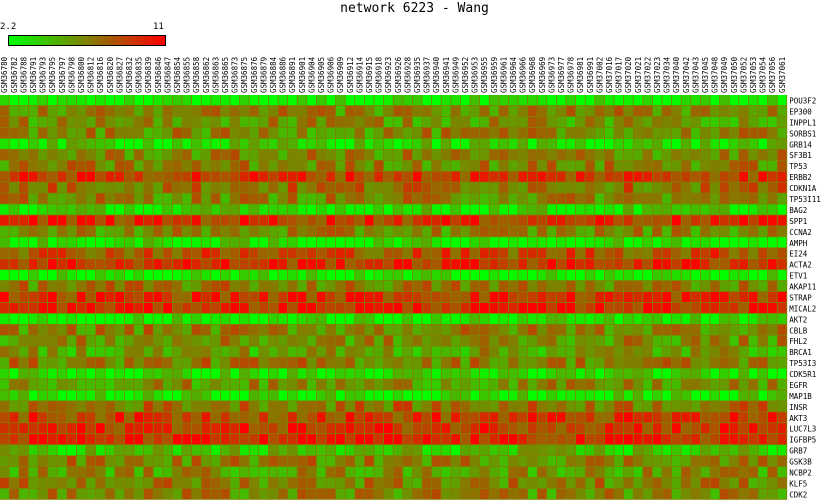  Describe the element at coordinates (802, 133) in the screenshot. I see `row-label: SORBS1` at that location.